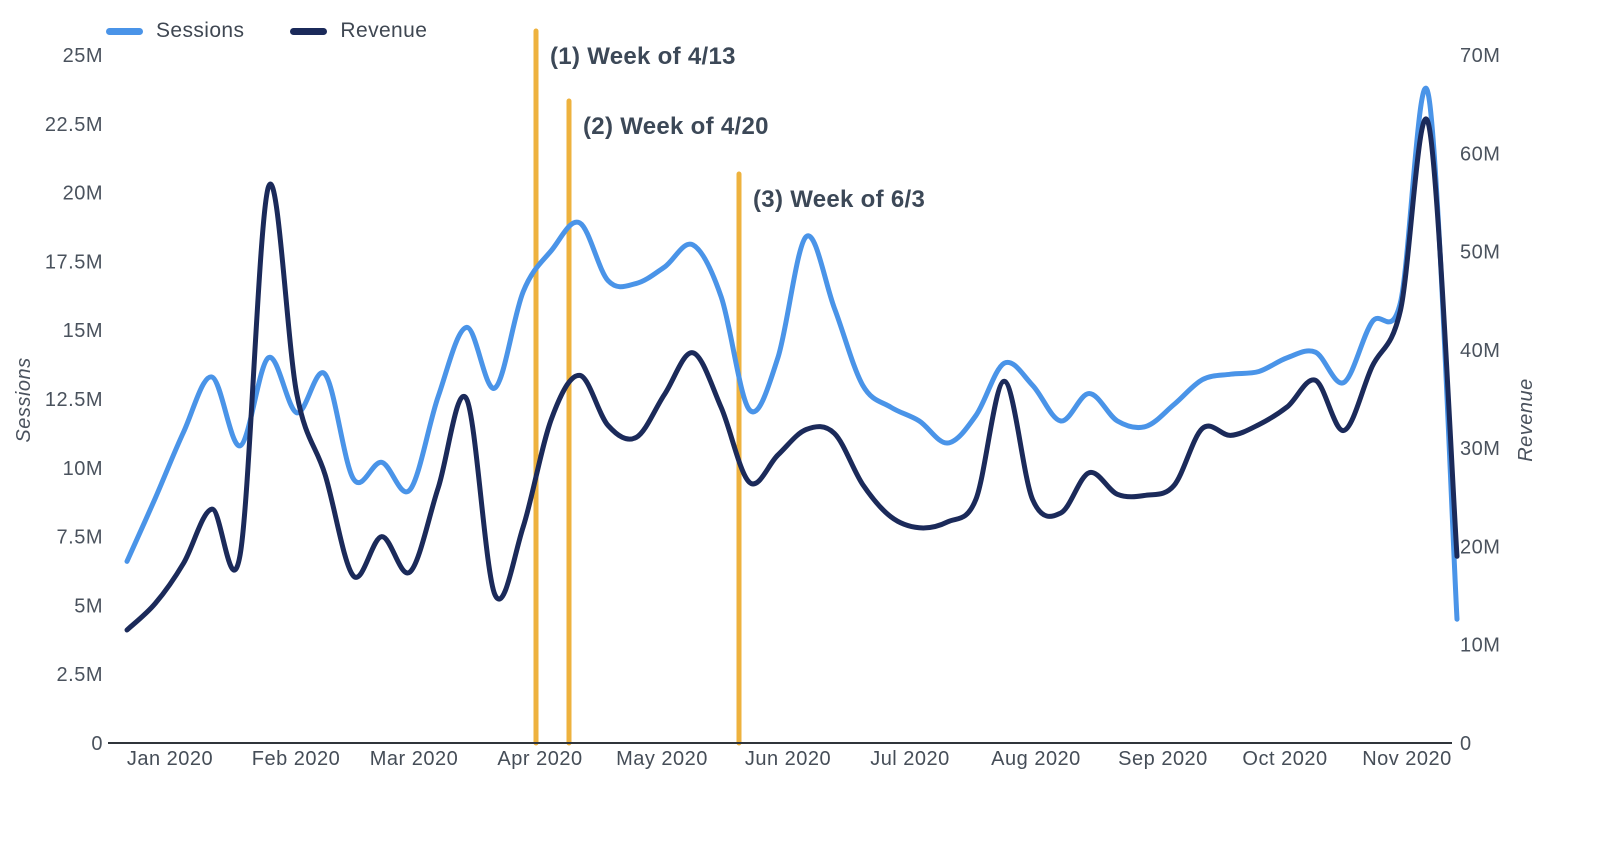 This screenshot has width=1600, height=852. What do you see at coordinates (839, 199) in the screenshot?
I see `annotation-label-3: (3) Week of 6/3` at bounding box center [839, 199].